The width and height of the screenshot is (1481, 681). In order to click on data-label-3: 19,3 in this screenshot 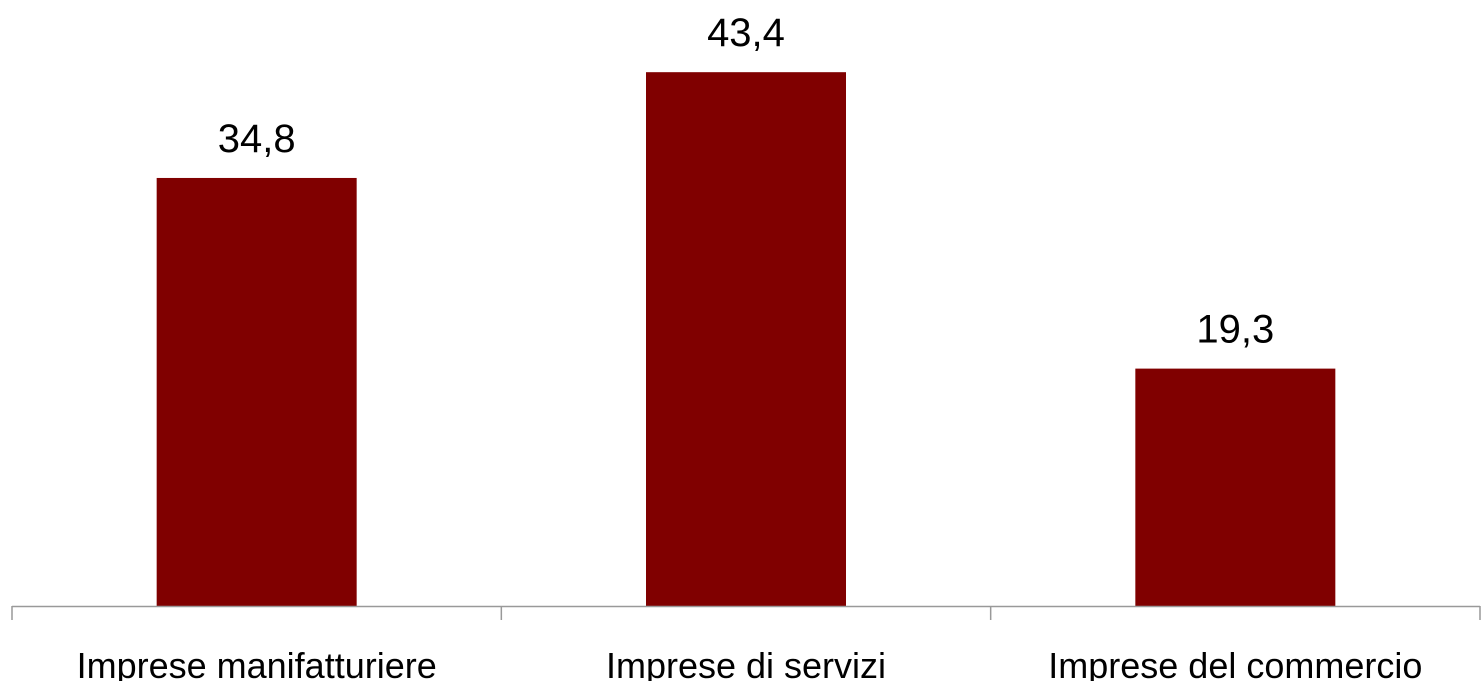, I will do `click(1235, 330)`.